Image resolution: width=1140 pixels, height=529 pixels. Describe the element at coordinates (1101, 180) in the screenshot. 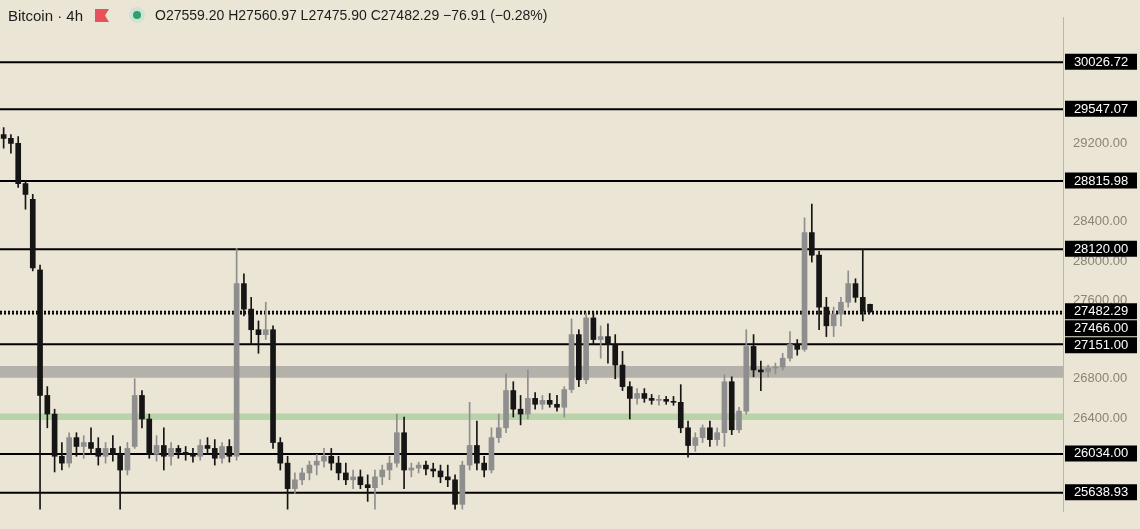

I see `ref-line-label: 28815.98` at that location.